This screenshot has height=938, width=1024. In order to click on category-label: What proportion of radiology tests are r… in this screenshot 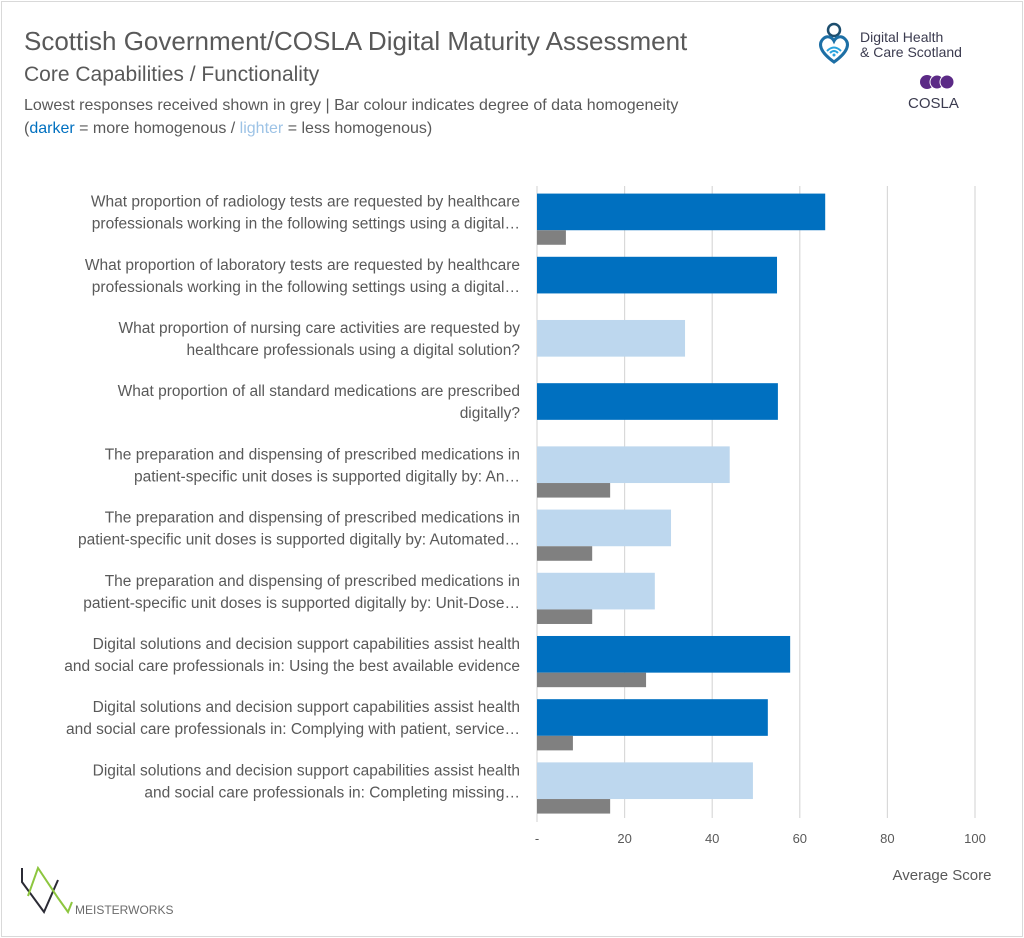, I will do `click(305, 202)`.